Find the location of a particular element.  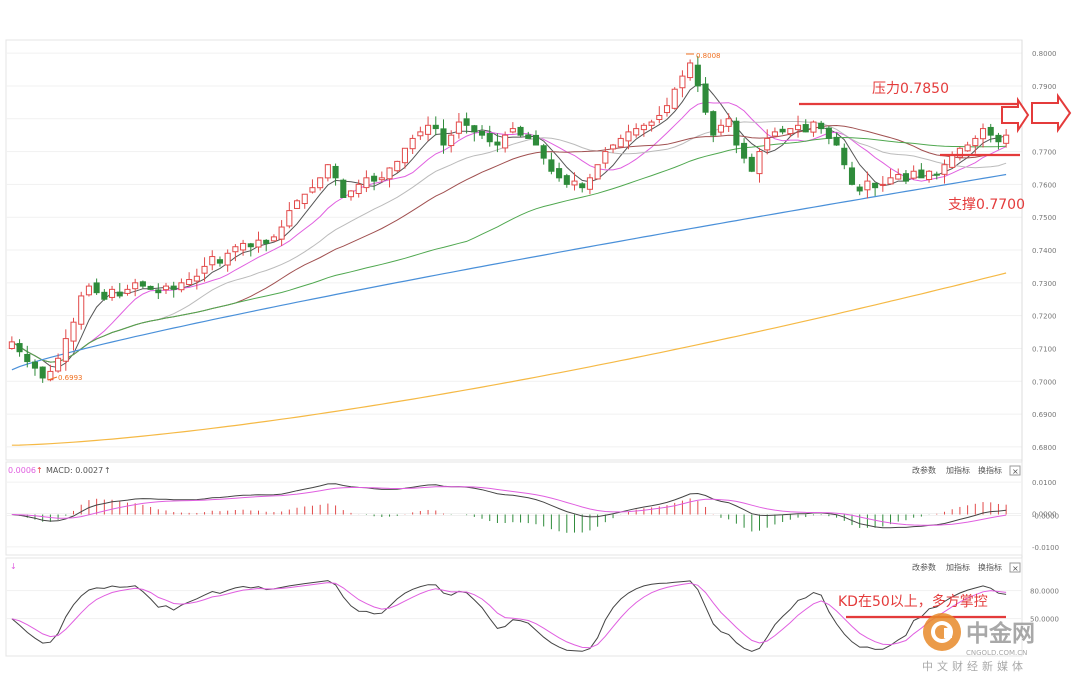

macd-header: MACD: 0.0027 is located at coordinates (74, 470).